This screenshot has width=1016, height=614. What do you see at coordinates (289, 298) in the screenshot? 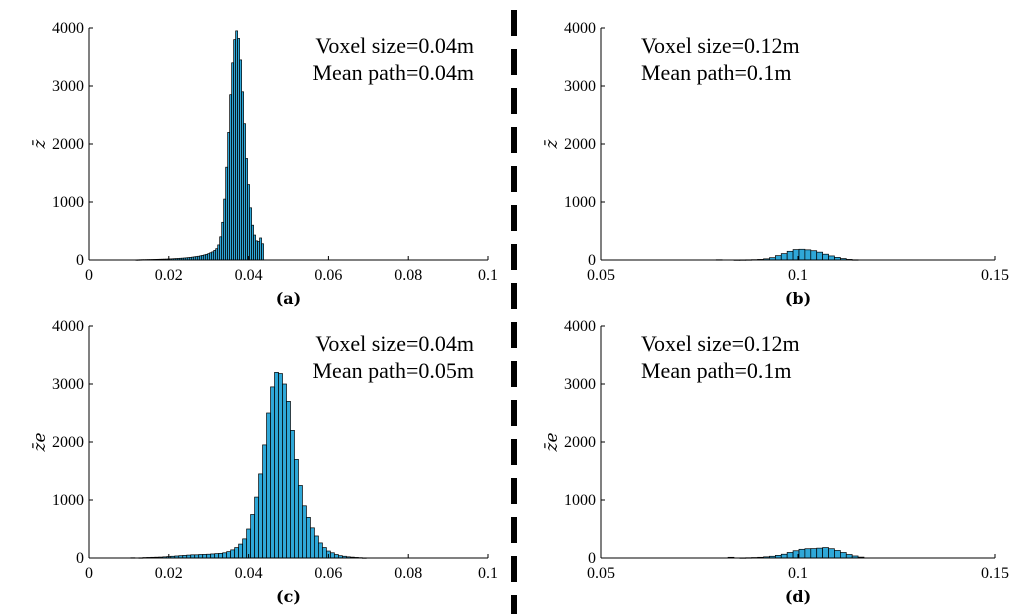
I see `panel-label: (a)` at bounding box center [289, 298].